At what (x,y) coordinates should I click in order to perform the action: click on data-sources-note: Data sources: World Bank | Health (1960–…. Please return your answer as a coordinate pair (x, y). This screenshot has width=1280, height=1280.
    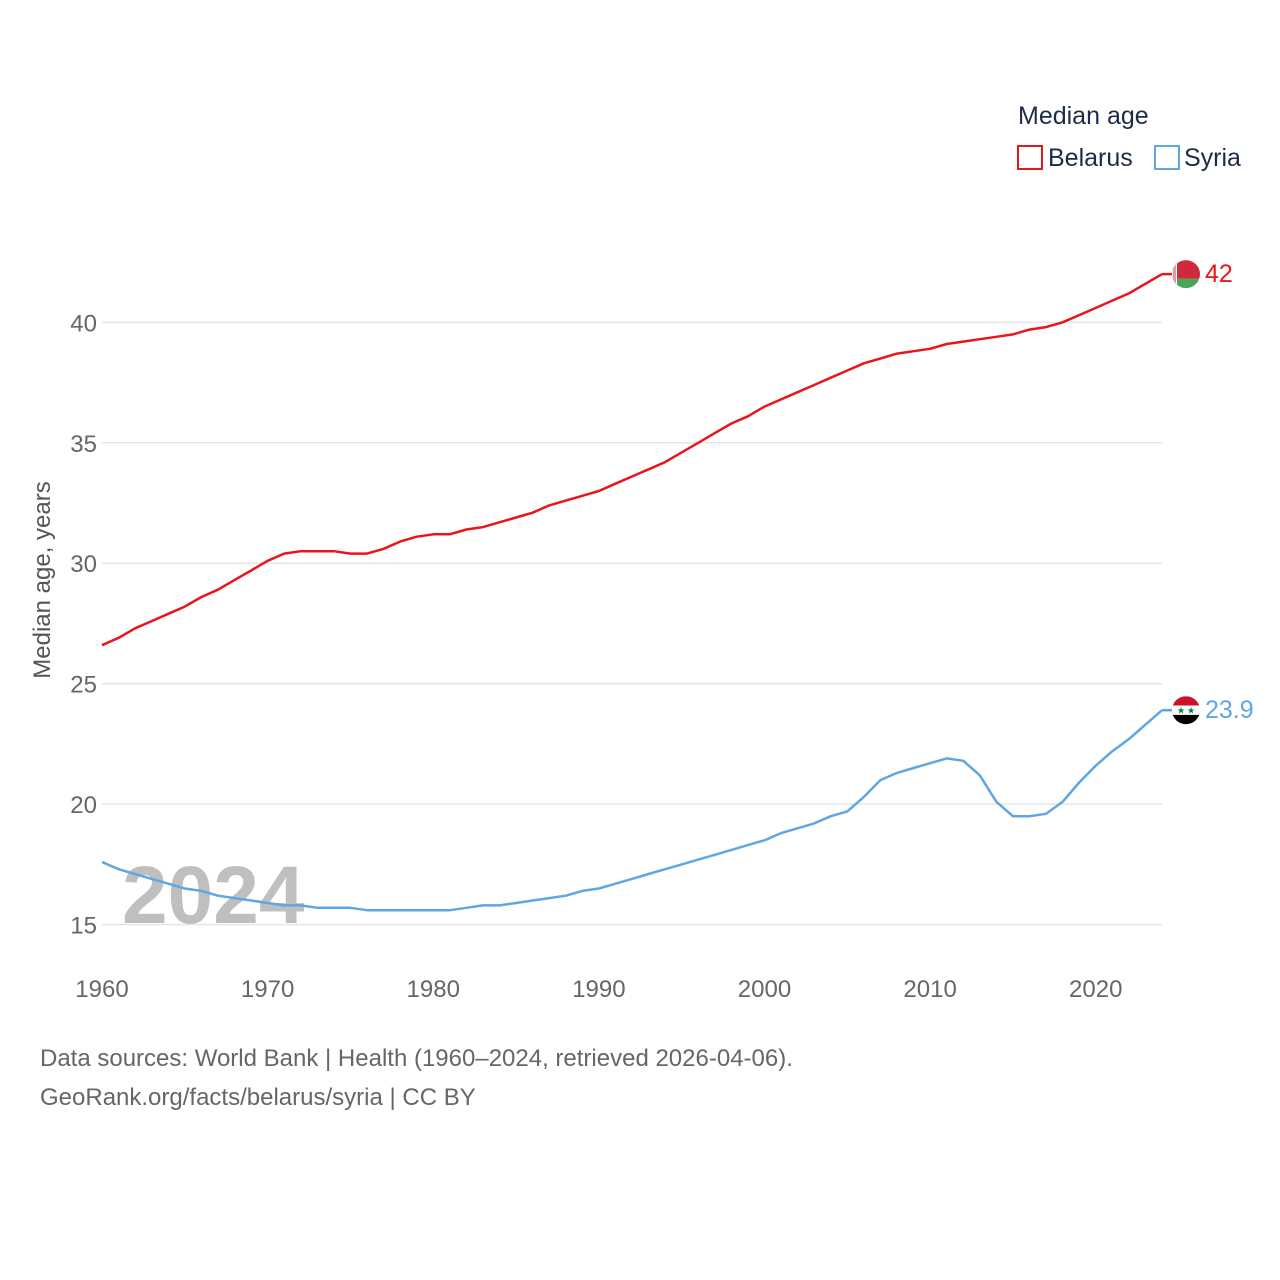
    Looking at the image, I should click on (416, 1058).